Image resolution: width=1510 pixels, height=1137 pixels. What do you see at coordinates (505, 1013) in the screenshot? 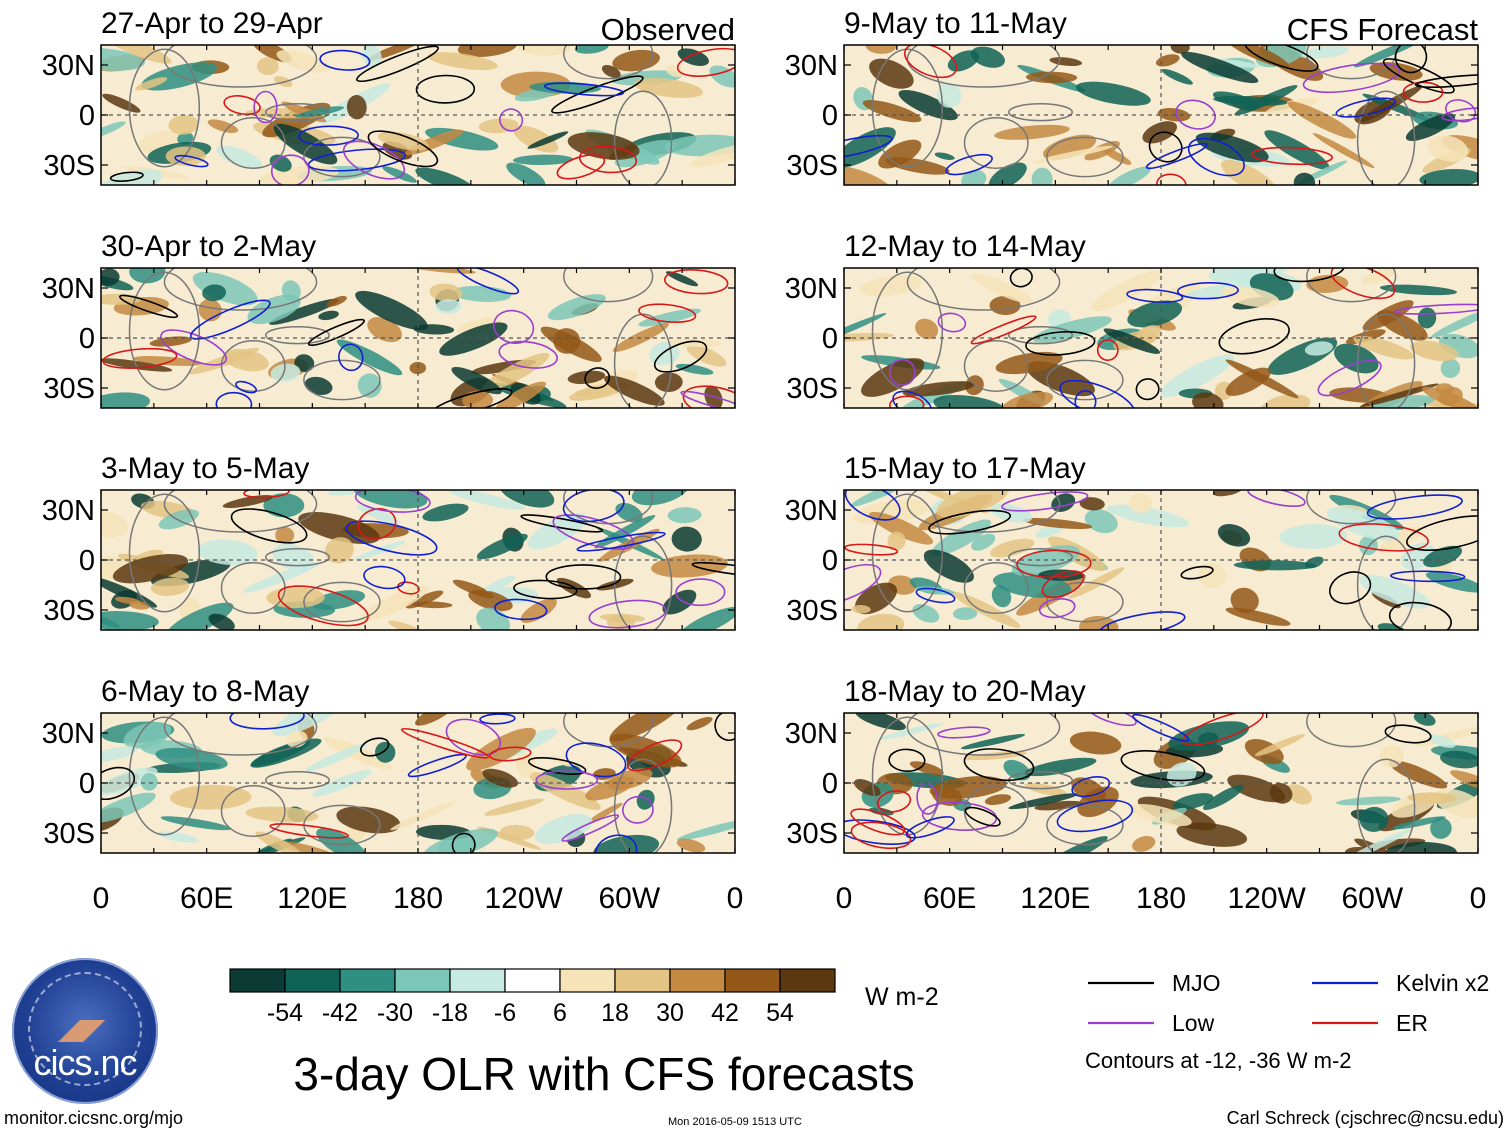
I see `colorbar-level-label: -6` at bounding box center [505, 1013].